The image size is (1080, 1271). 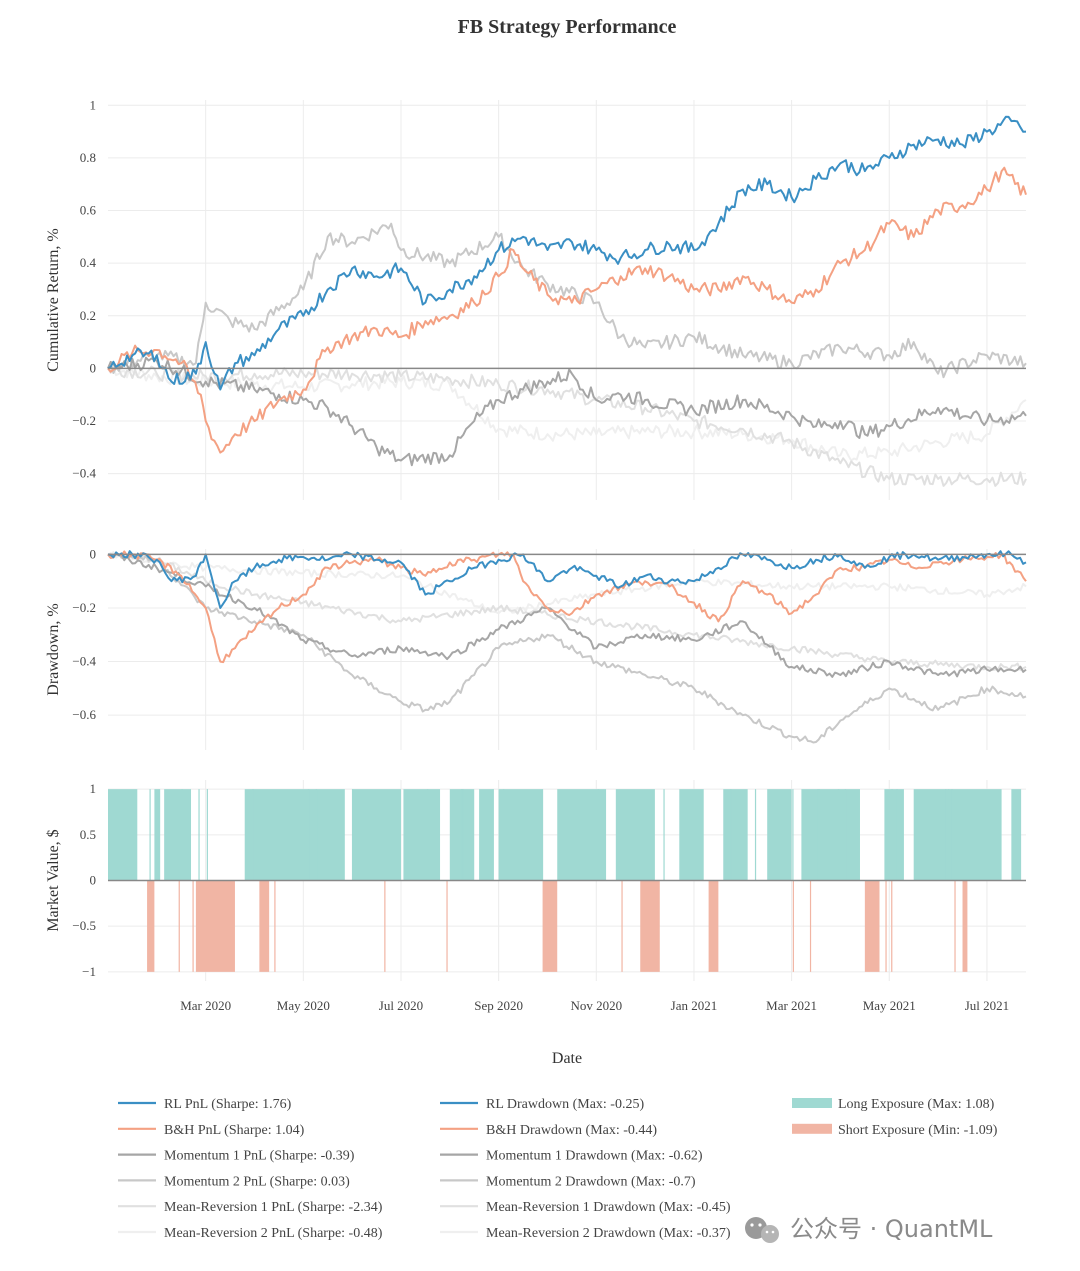 What do you see at coordinates (89, 971) in the screenshot?
I see `y-tick-label: −1` at bounding box center [89, 971].